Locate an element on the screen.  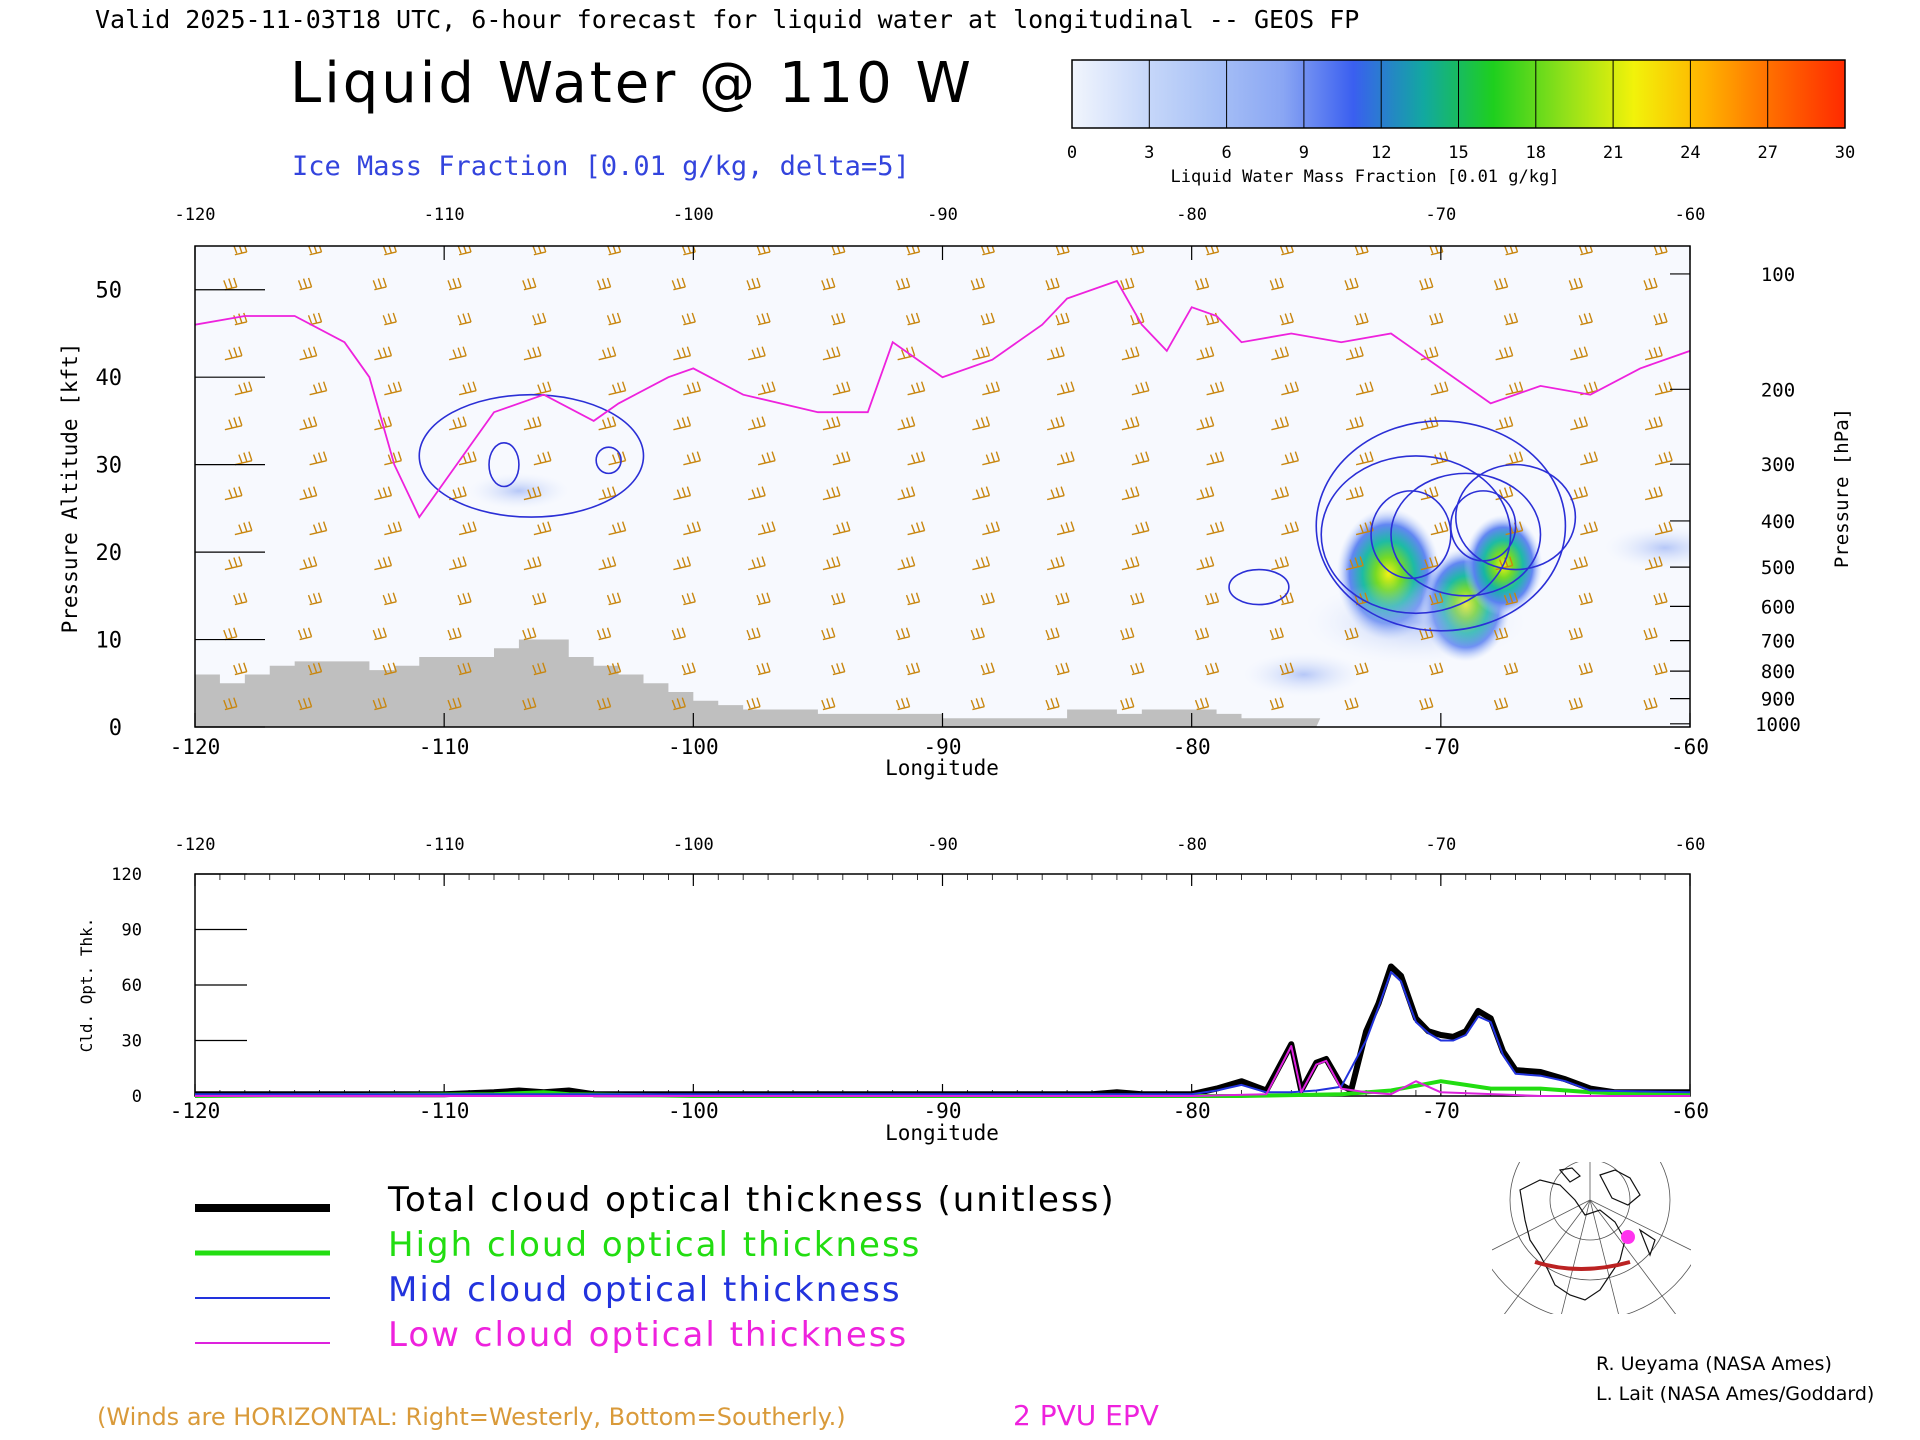
colorbar-tick-label: 12 is located at coordinates (1381, 153).